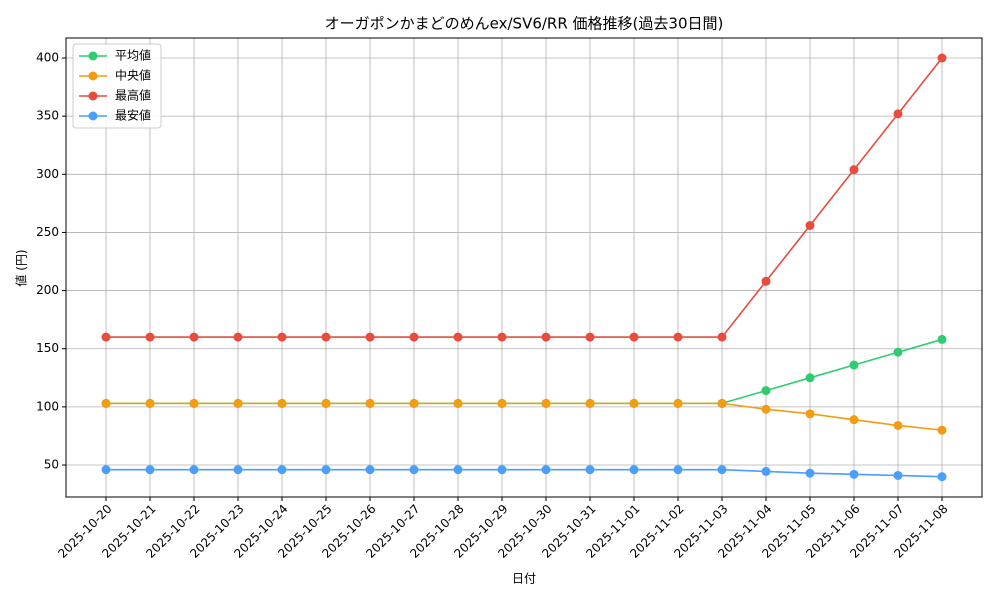 This screenshot has height=604, width=1000. Describe the element at coordinates (47, 232) in the screenshot. I see `y-tick-label: 250` at that location.